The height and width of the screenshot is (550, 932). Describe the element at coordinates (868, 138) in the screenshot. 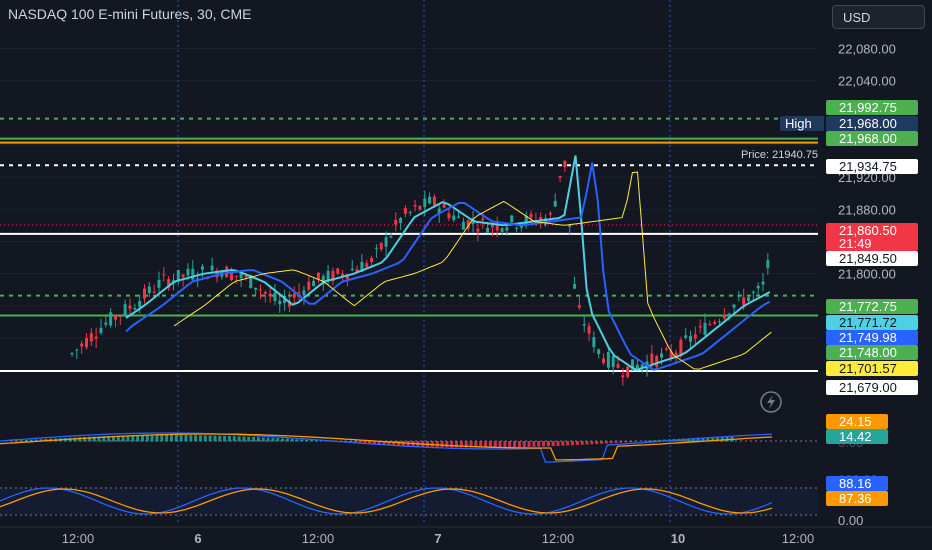

I see `price-tag-label: 21,968.00` at that location.